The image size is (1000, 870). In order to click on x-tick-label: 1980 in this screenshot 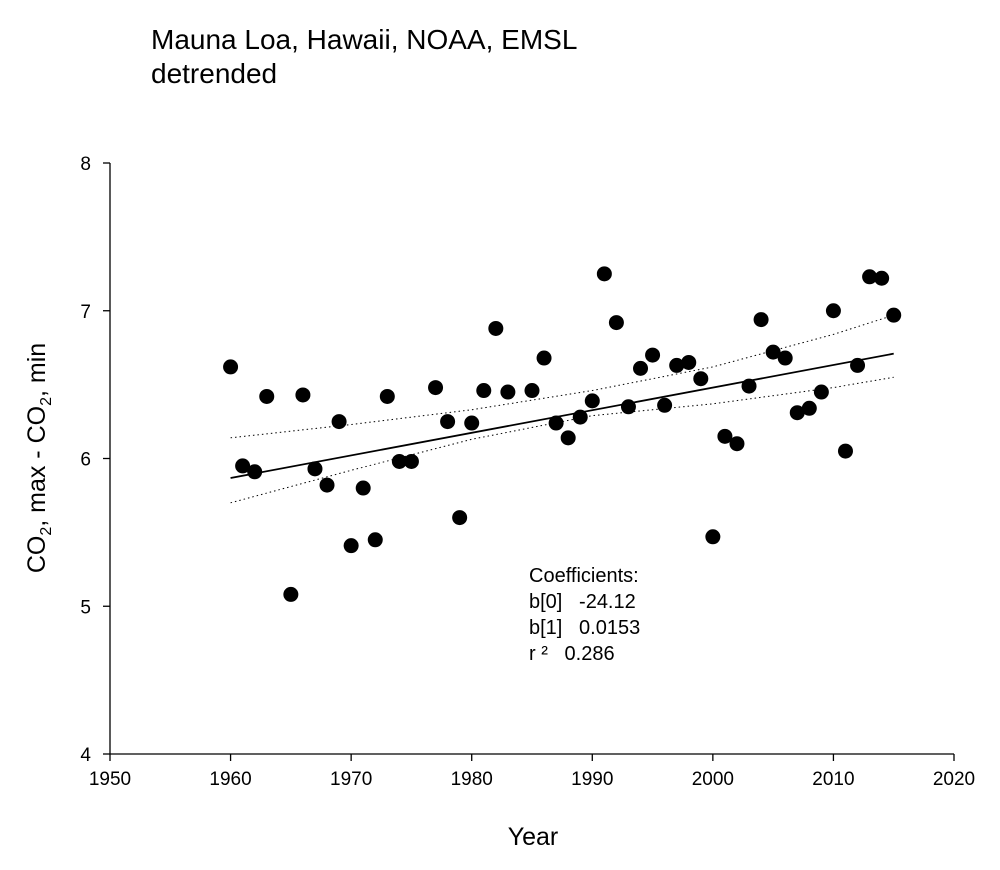, I will do `click(472, 779)`.